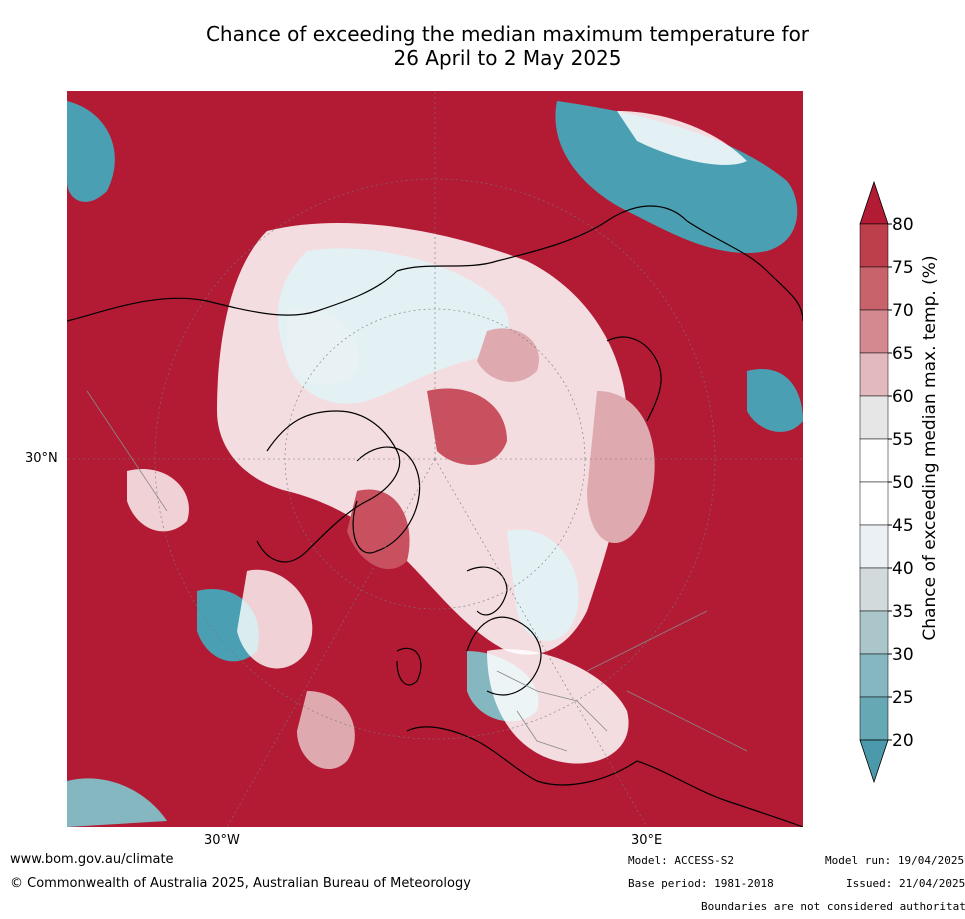  Describe the element at coordinates (905, 883) in the screenshot. I see `footer-issued: Issued: 21/04/2025` at that location.